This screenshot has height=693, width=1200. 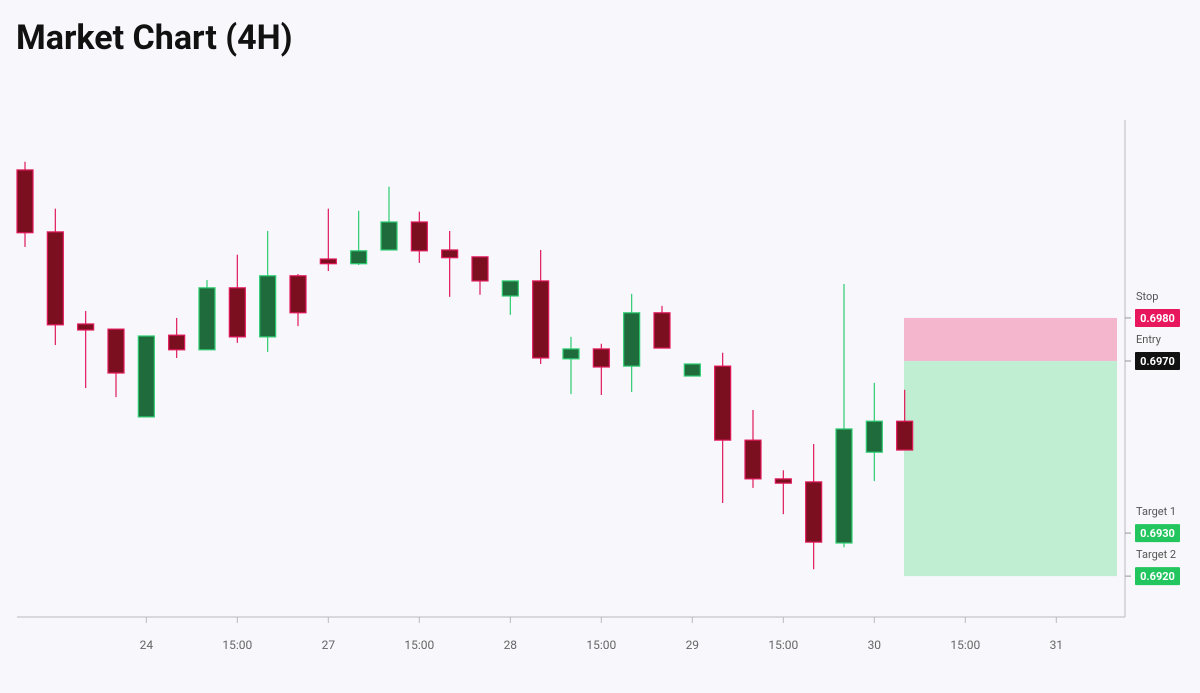 I want to click on x-tick-label: 27, so click(x=329, y=645).